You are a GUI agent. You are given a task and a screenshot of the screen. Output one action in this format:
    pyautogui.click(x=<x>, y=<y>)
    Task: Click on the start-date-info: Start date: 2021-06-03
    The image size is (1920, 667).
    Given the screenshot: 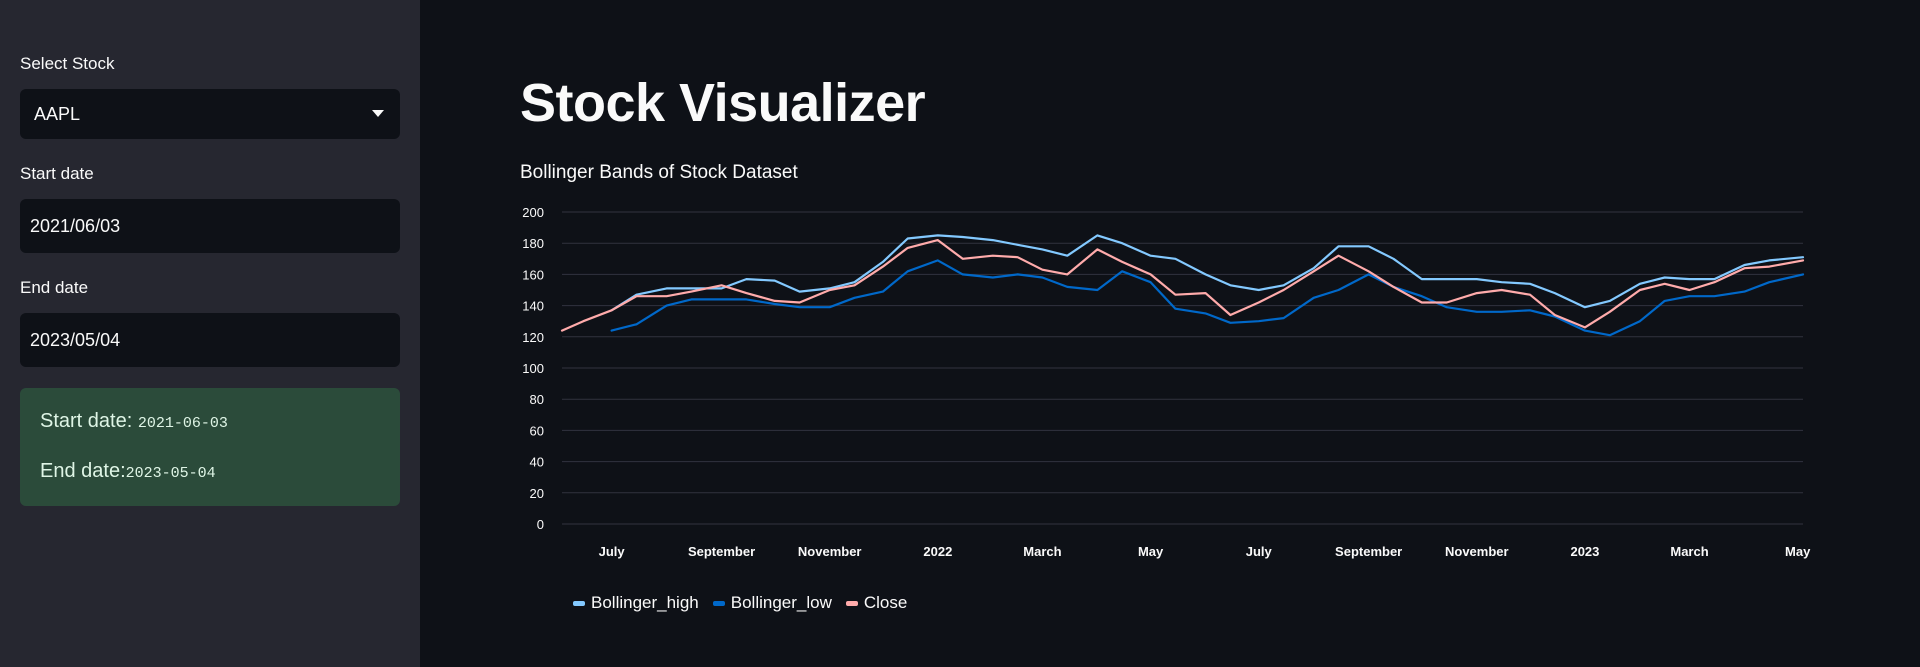 What is the action you would take?
    pyautogui.click(x=134, y=421)
    